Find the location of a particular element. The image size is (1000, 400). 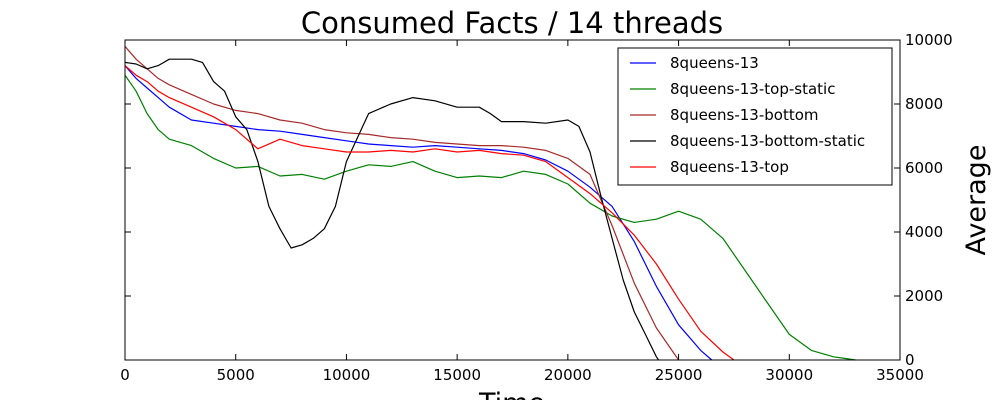

x-tick-label: 20000 is located at coordinates (568, 375).